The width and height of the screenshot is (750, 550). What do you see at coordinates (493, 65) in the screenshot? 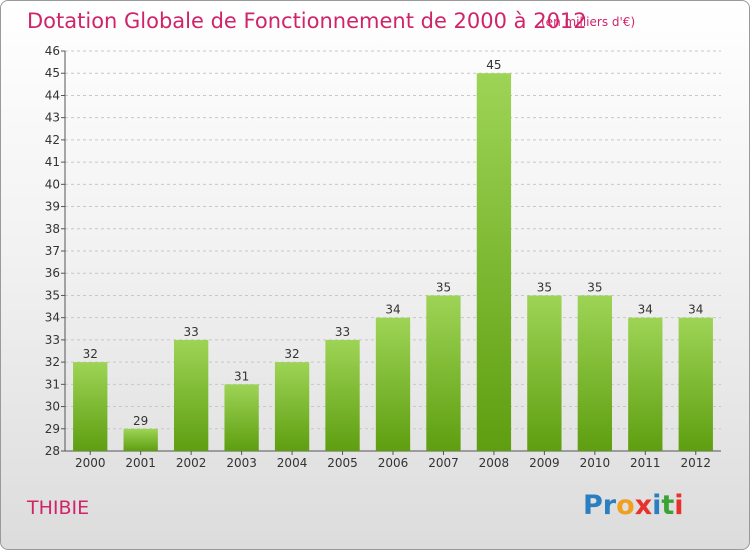
I see `bar-value-label: 45` at bounding box center [493, 65].